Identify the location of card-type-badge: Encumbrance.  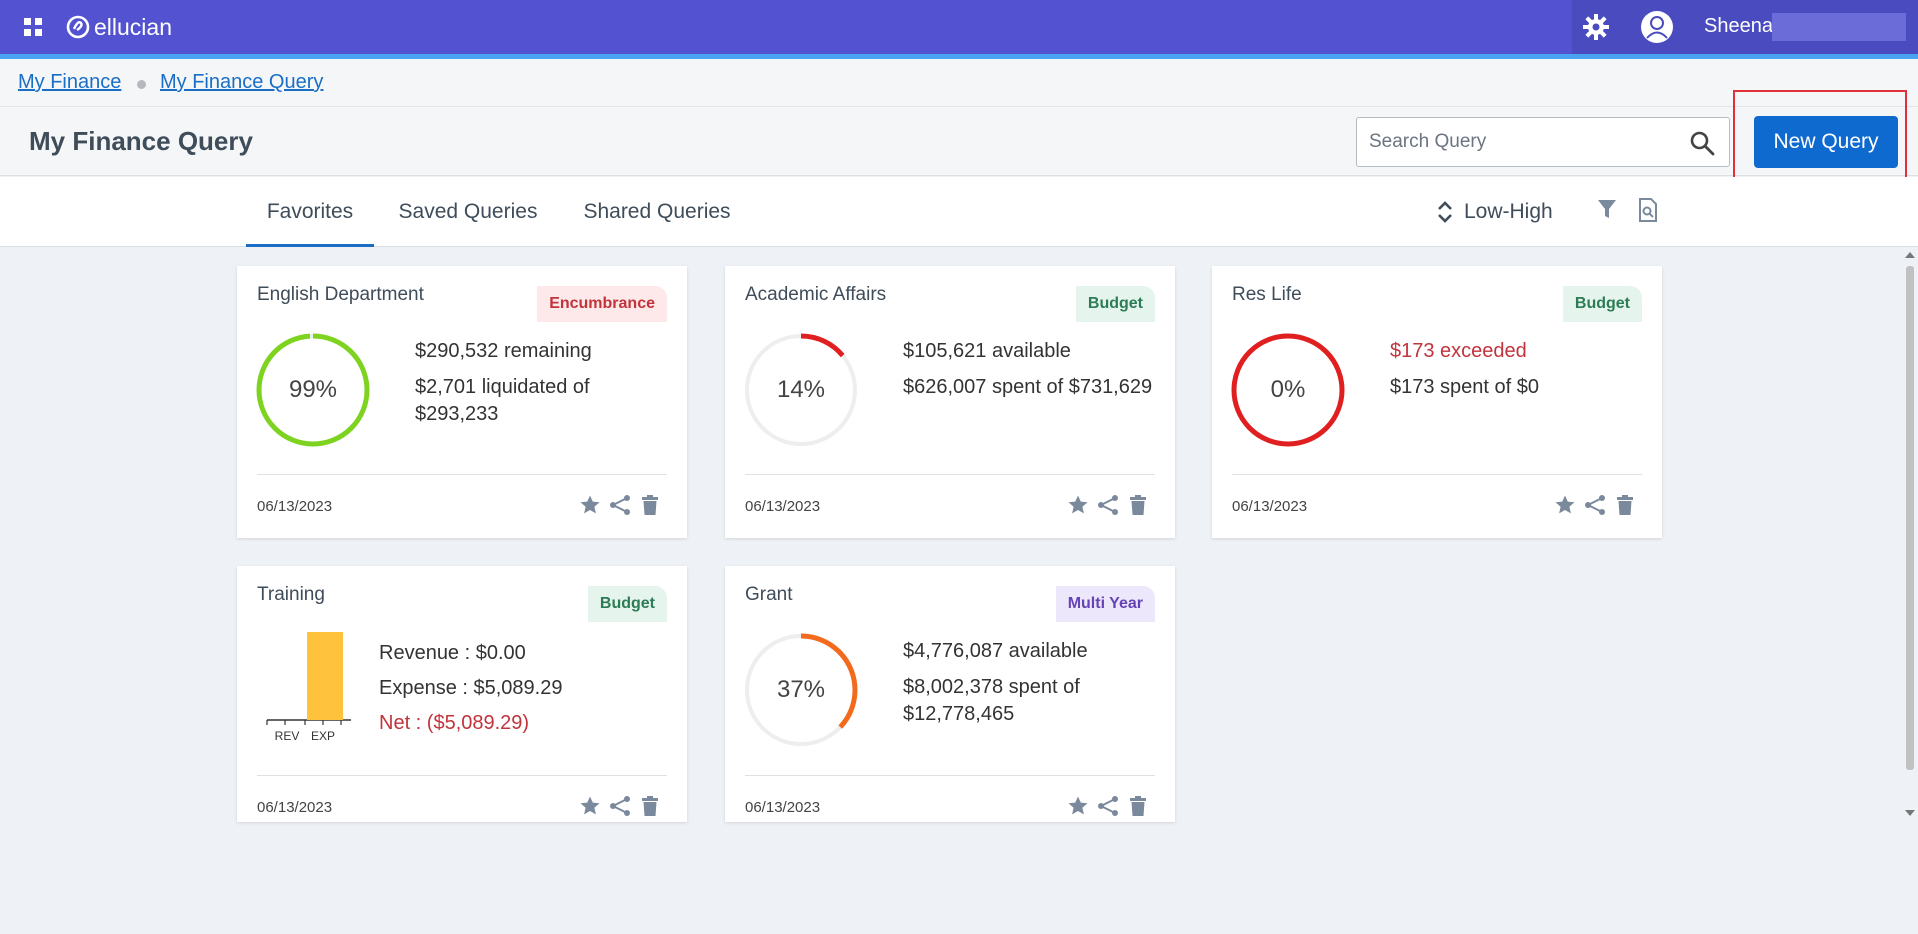
(602, 304).